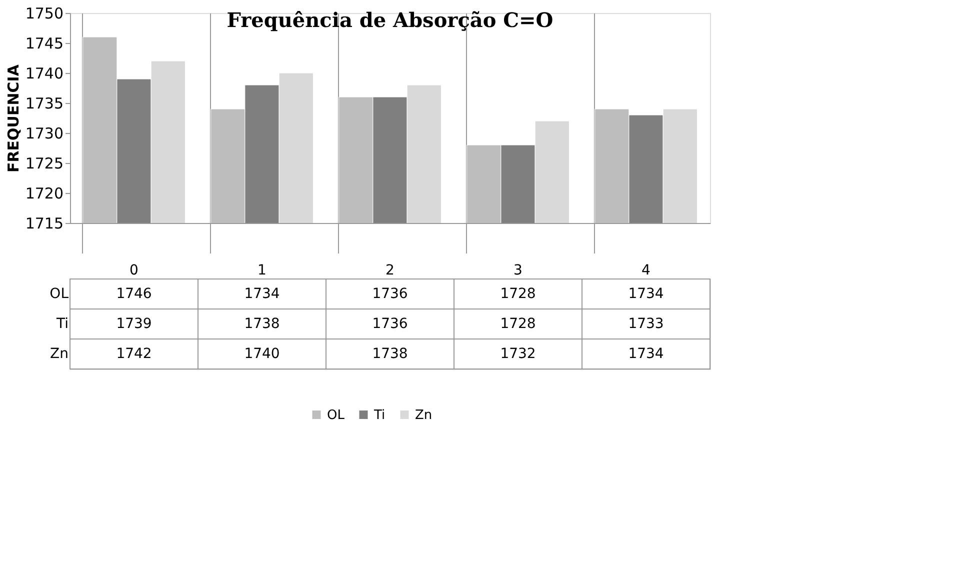  What do you see at coordinates (423, 415) in the screenshot?
I see `legend-label: Zn` at bounding box center [423, 415].